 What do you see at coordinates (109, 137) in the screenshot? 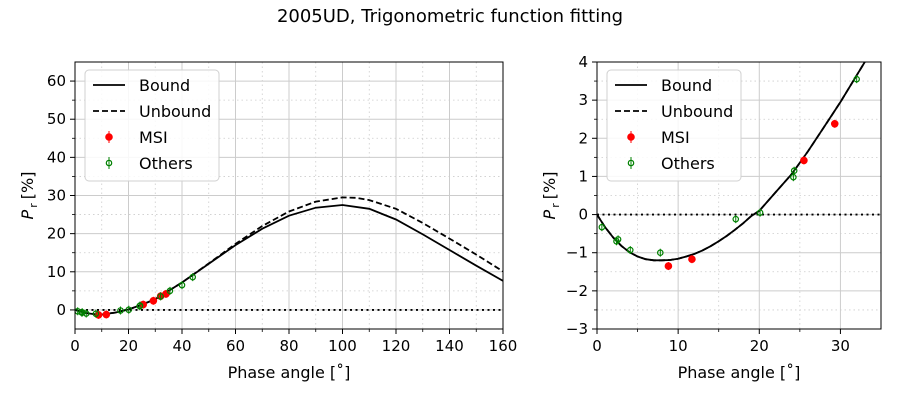
I see `chart-0-legend-marker-msi` at bounding box center [109, 137].